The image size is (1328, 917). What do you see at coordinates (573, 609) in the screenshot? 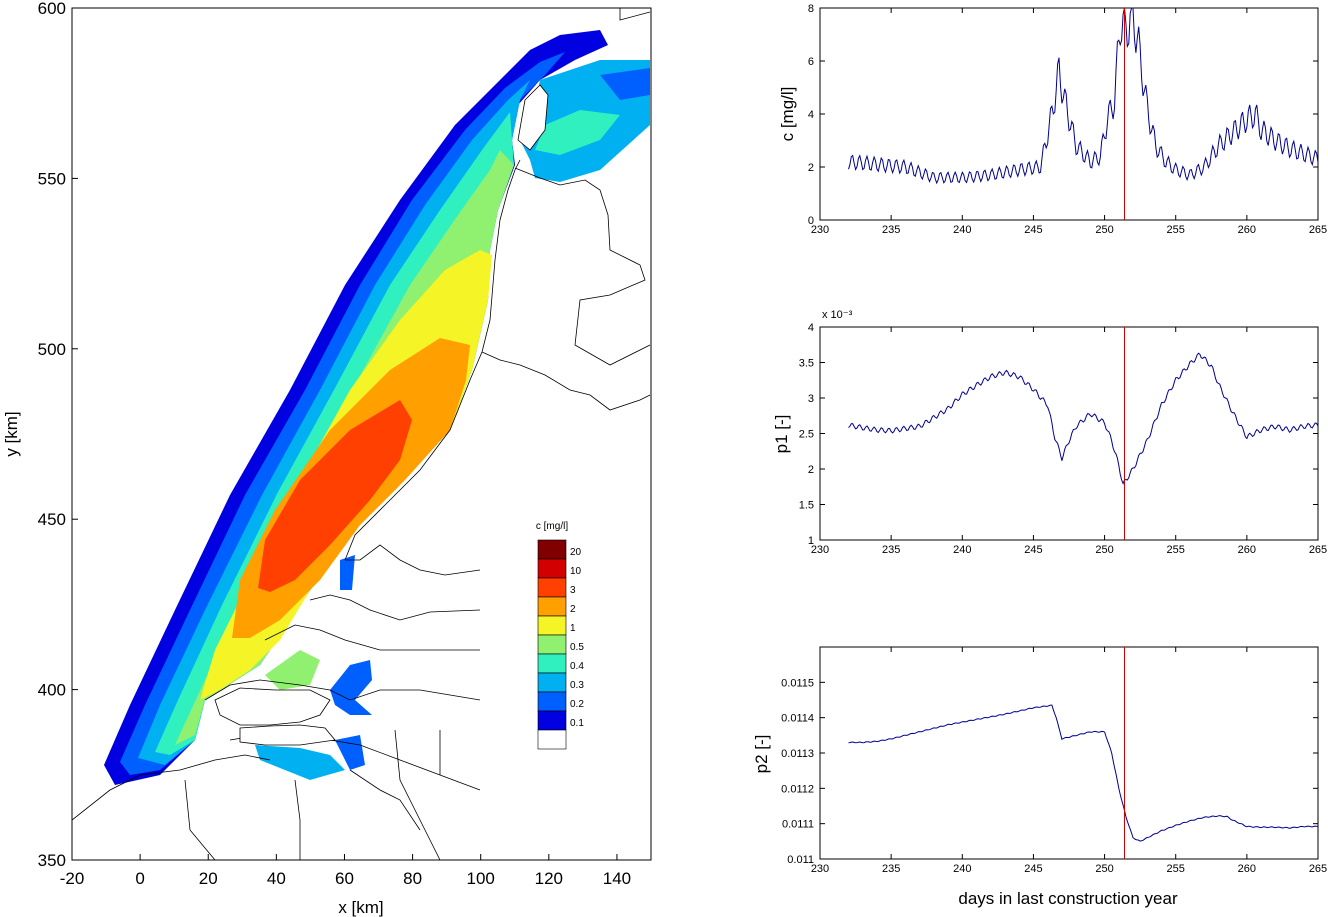
I see `colorbar-label: 2` at bounding box center [573, 609].